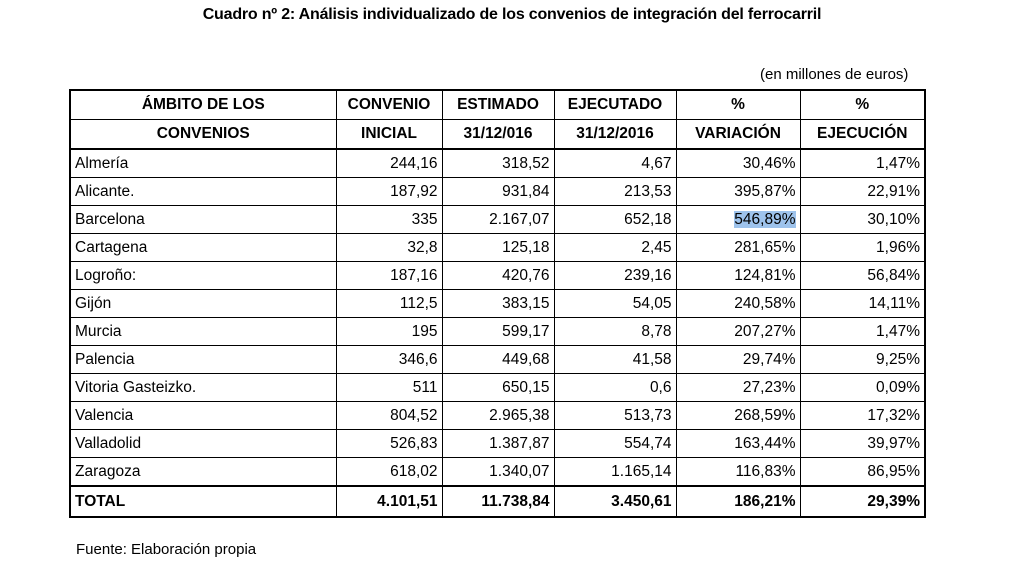  What do you see at coordinates (862, 247) in the screenshot?
I see `cell-ejecucion: 1,96%` at bounding box center [862, 247].